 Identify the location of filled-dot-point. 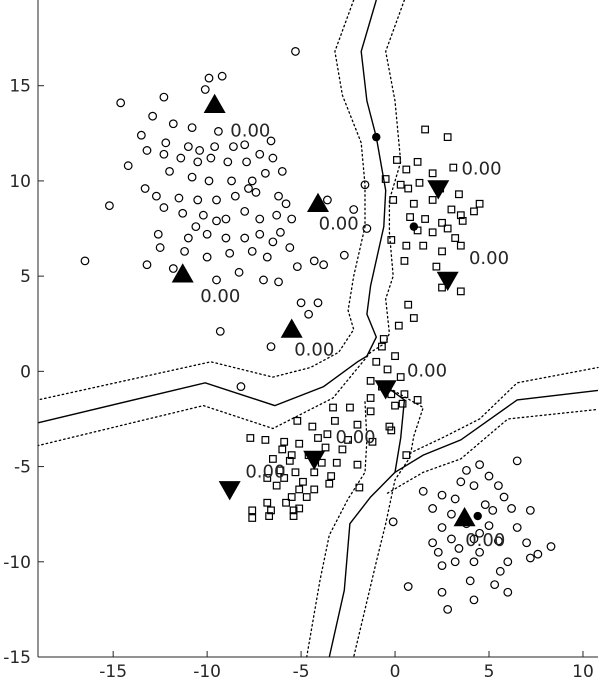
(376, 137).